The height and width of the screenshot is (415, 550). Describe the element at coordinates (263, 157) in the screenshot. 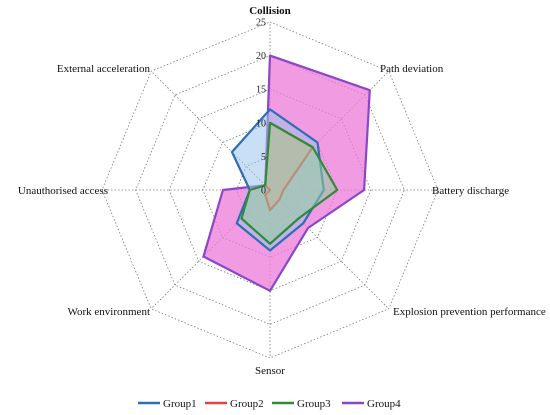

I see `tick-label: 5` at that location.